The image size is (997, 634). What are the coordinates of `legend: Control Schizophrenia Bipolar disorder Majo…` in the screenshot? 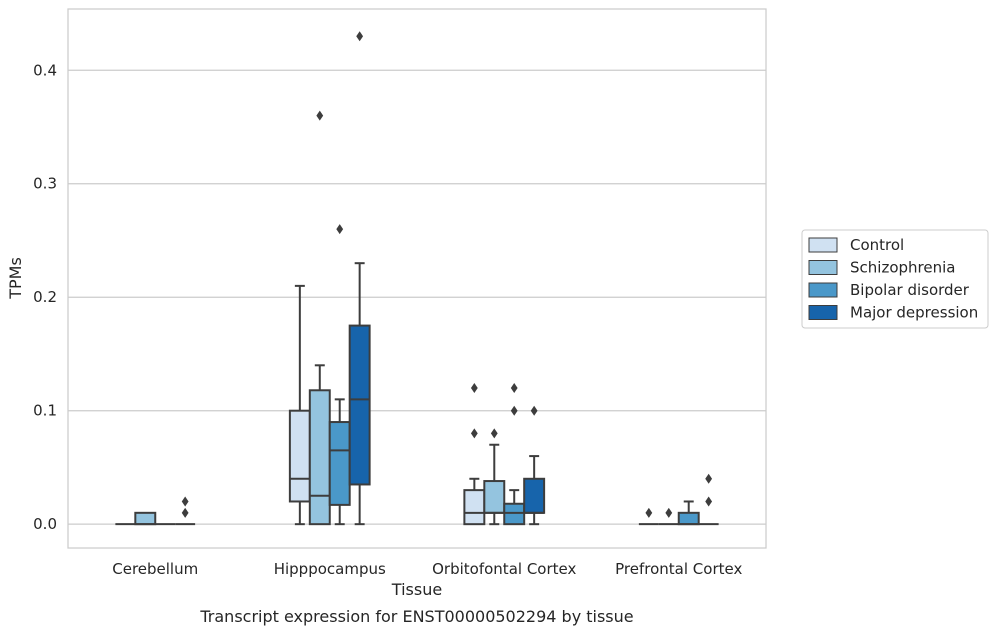 It's located at (895, 279).